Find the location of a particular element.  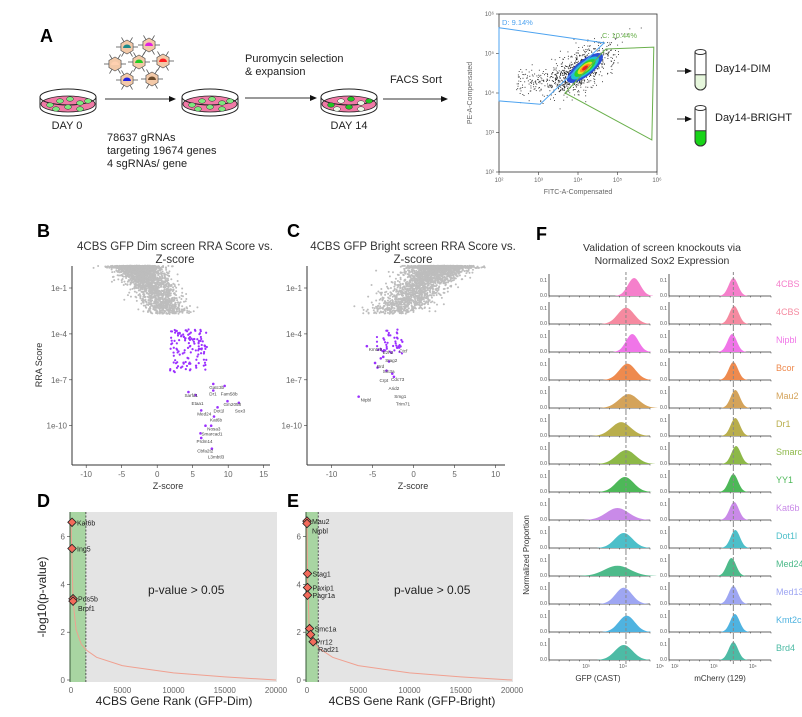

hit-point-sin3a is located at coordinates (381, 358).